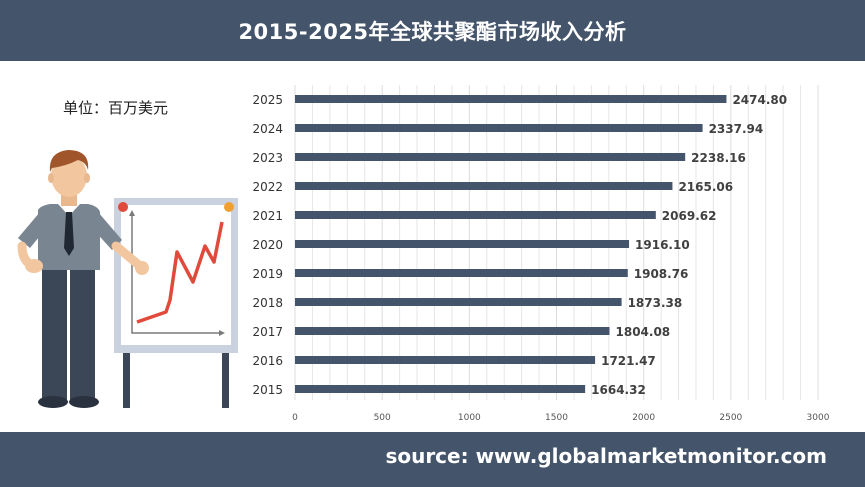 This screenshot has height=487, width=865. Describe the element at coordinates (267, 361) in the screenshot. I see `category-label: 2016` at that location.